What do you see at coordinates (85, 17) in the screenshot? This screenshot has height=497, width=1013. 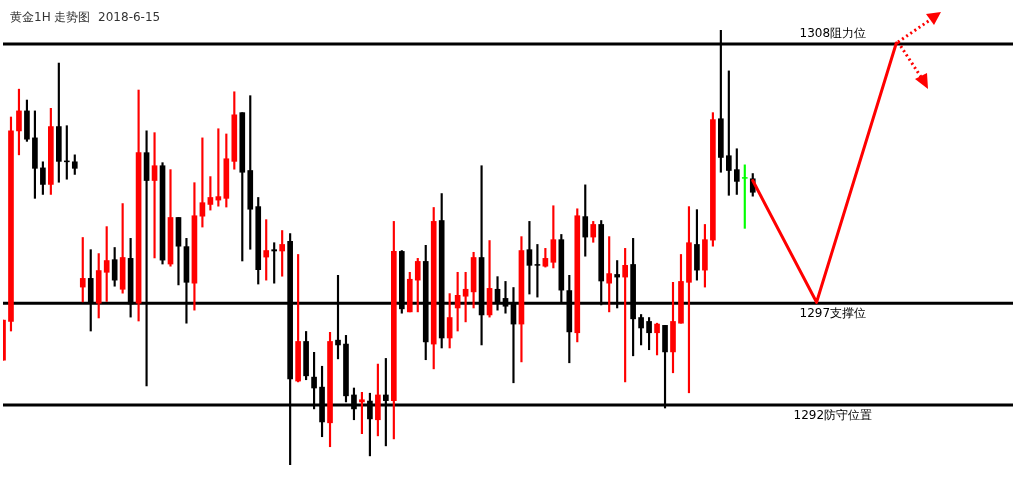 I see `chart-title: 黄金1H 走势图 2018-6-15` at bounding box center [85, 17].